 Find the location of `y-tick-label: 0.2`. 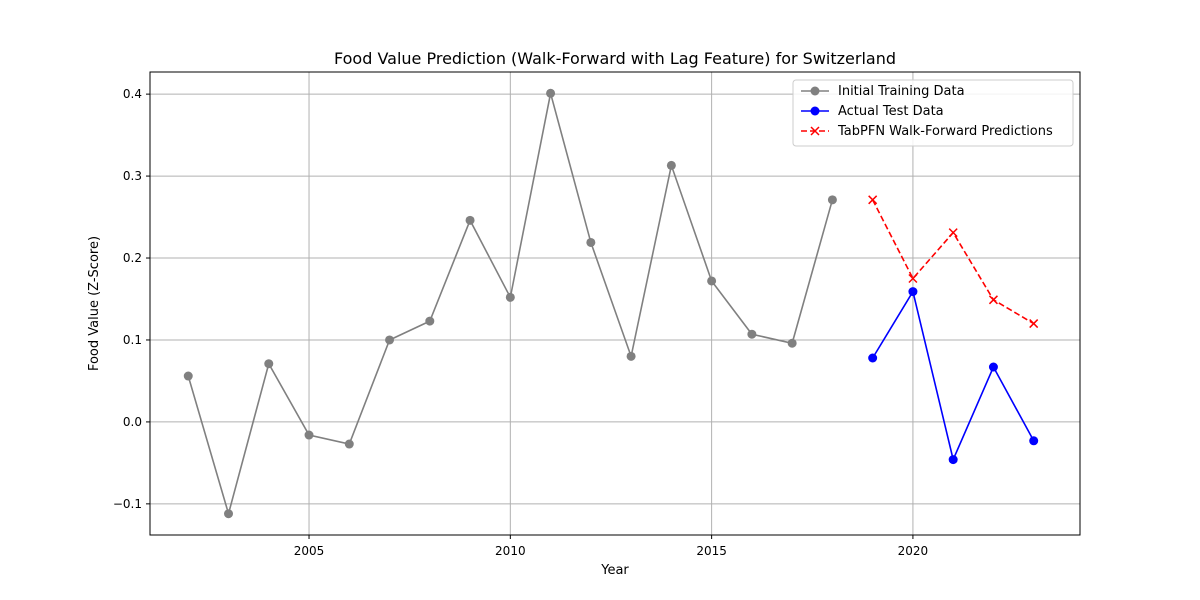

y-tick-label: 0.2 is located at coordinates (132, 258).